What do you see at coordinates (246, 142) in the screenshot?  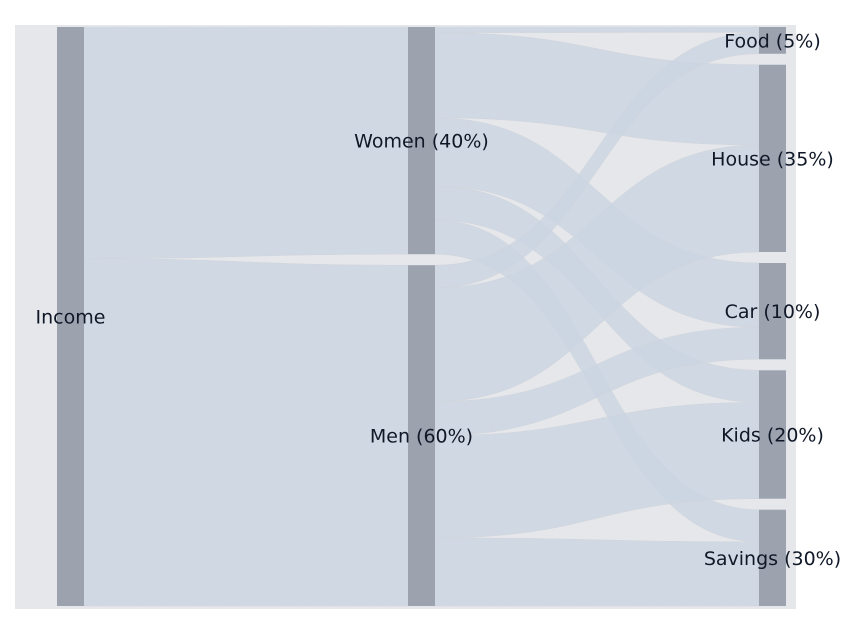 I see `sankey-link-income-women` at bounding box center [246, 142].